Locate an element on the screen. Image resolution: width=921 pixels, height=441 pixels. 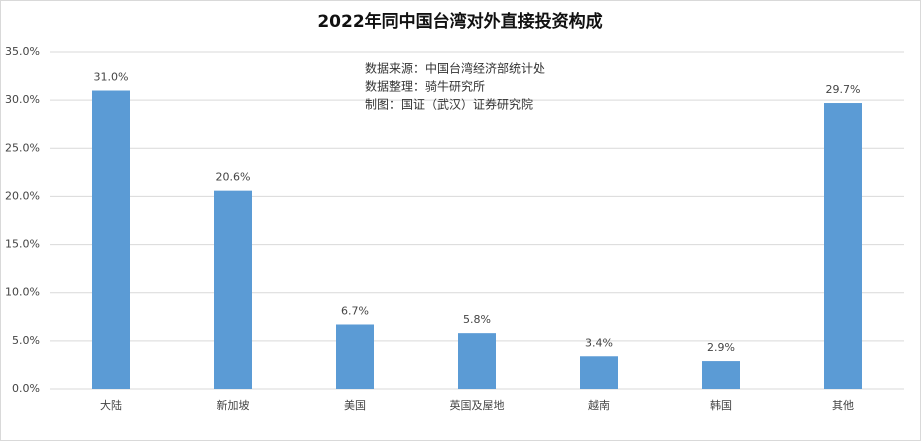
x-tick-label: 韩国 is located at coordinates (721, 405).